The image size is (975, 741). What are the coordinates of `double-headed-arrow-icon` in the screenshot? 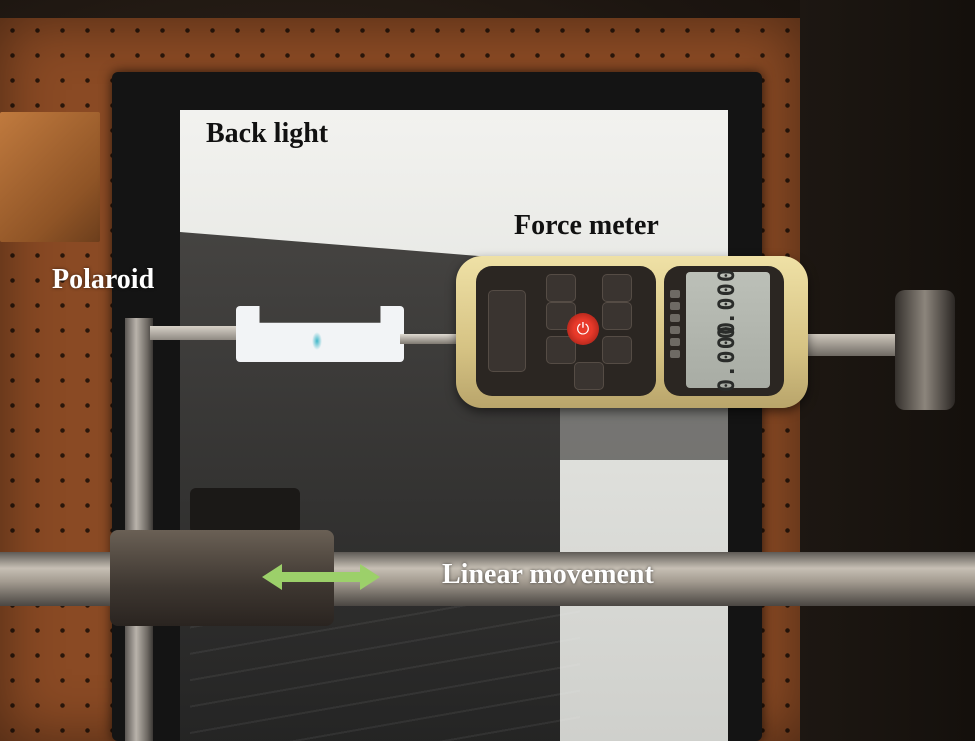 It's located at (321, 577).